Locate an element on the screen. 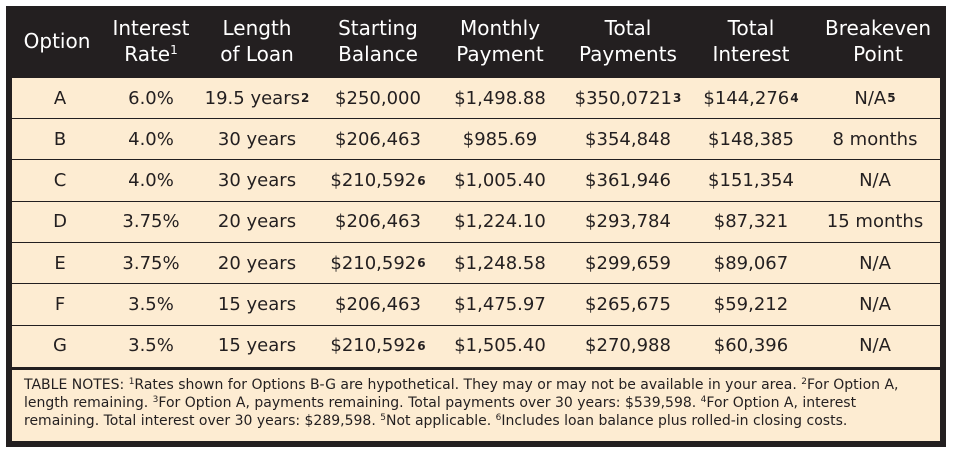 This screenshot has height=457, width=956. column-header: Starting Balance is located at coordinates (378, 41).